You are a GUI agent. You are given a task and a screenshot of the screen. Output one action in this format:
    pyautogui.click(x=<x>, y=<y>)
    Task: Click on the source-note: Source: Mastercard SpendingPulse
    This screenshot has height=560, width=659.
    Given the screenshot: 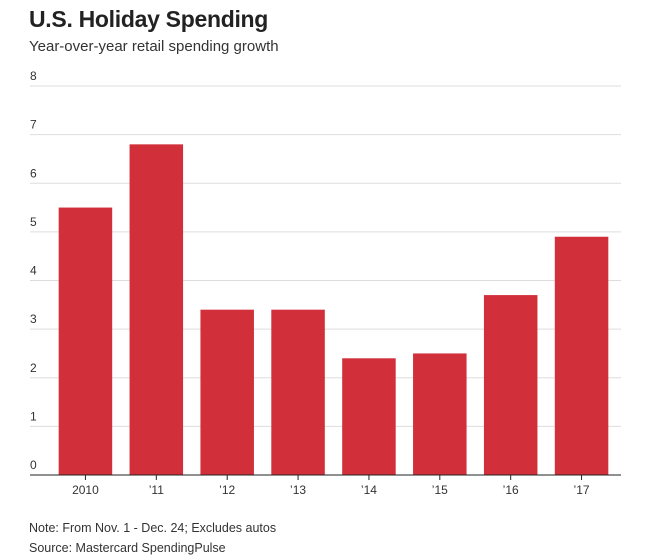 What is the action you would take?
    pyautogui.click(x=127, y=548)
    